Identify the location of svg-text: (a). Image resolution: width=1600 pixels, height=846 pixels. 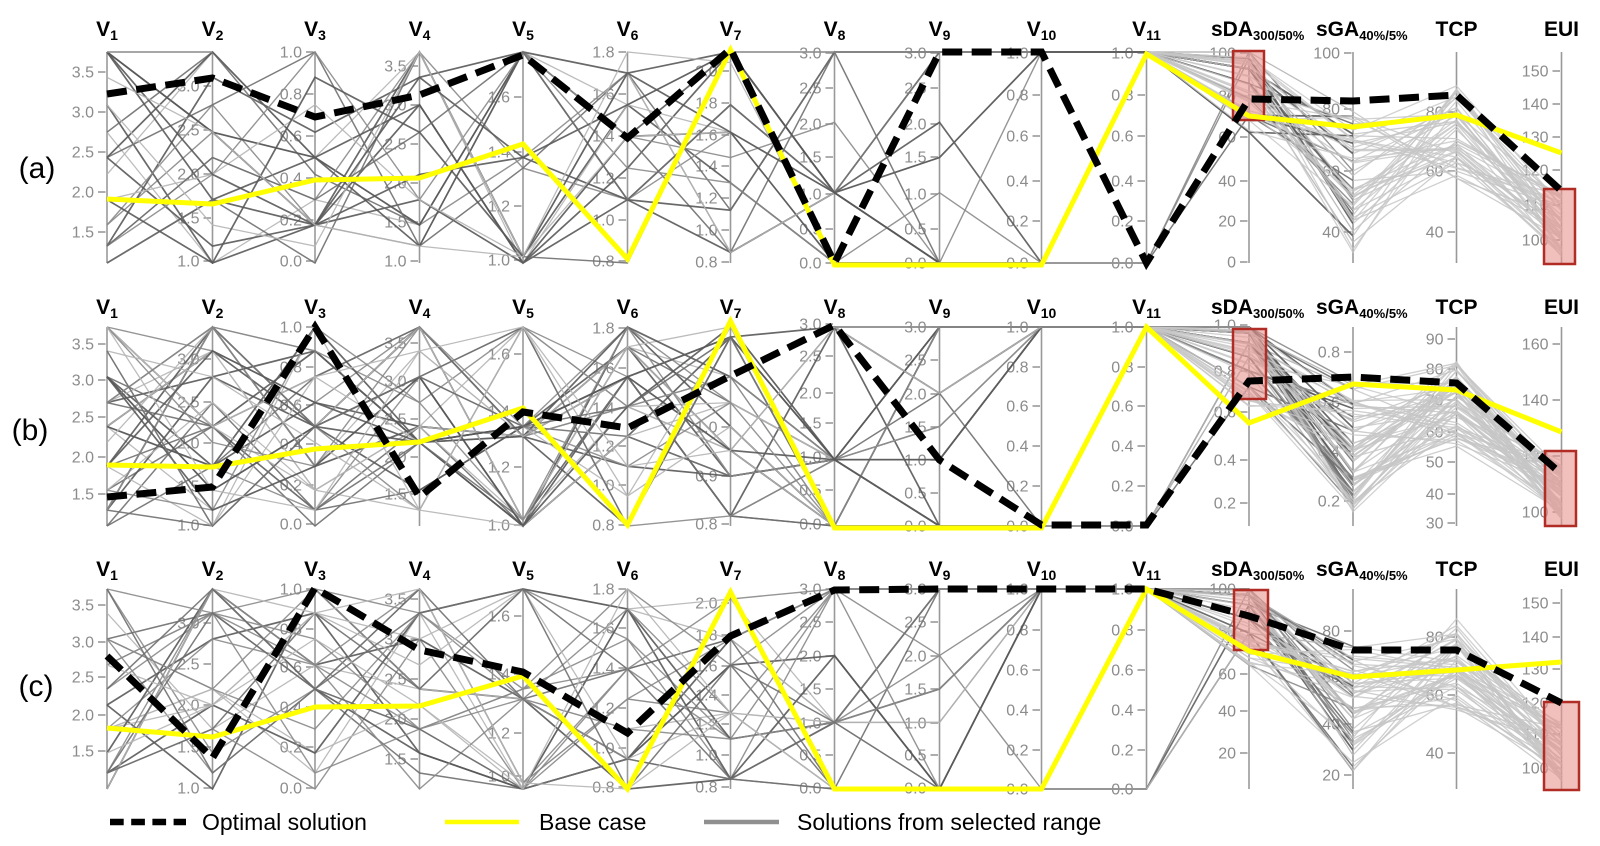
(37, 168).